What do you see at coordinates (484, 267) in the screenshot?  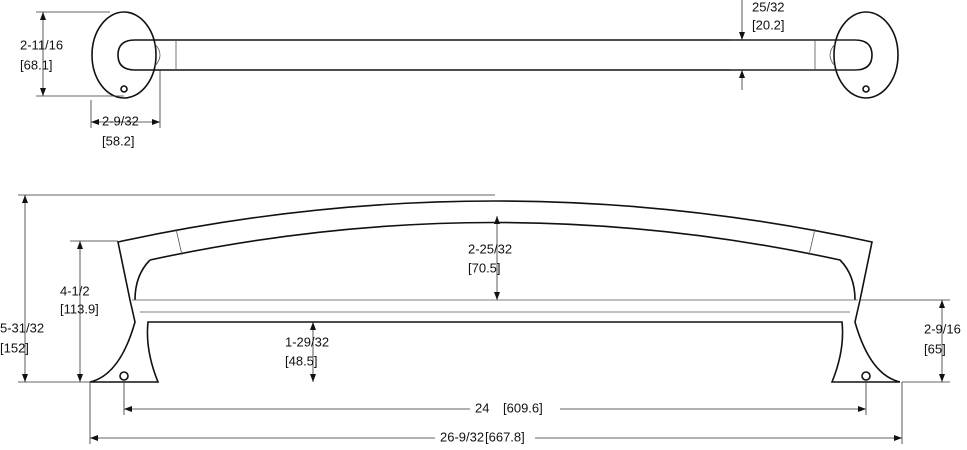 I see `dim-metric: [70.5]` at bounding box center [484, 267].